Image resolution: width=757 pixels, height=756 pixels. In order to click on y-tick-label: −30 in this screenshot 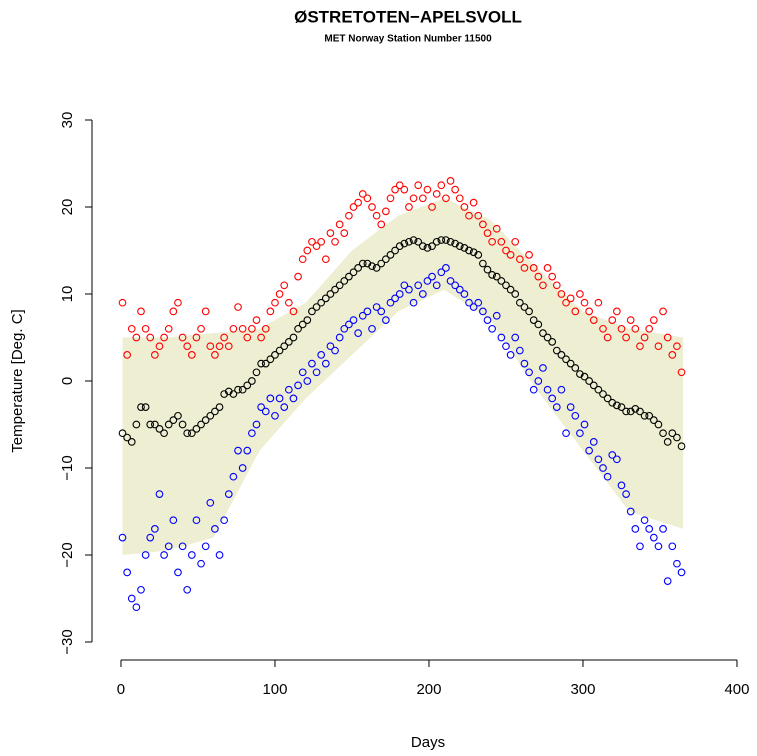, I will do `click(67, 641)`.